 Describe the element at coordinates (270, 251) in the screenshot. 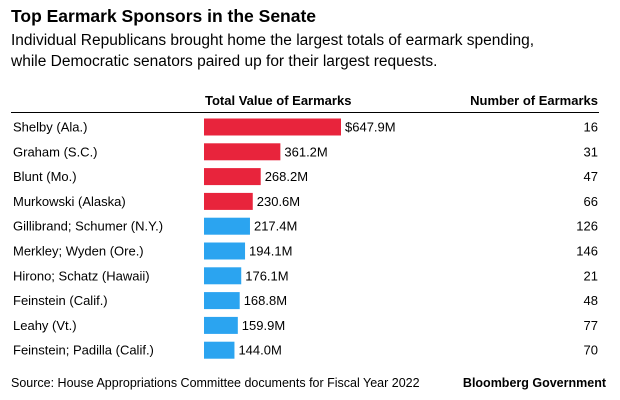

I see `value-label: 194.1M` at that location.